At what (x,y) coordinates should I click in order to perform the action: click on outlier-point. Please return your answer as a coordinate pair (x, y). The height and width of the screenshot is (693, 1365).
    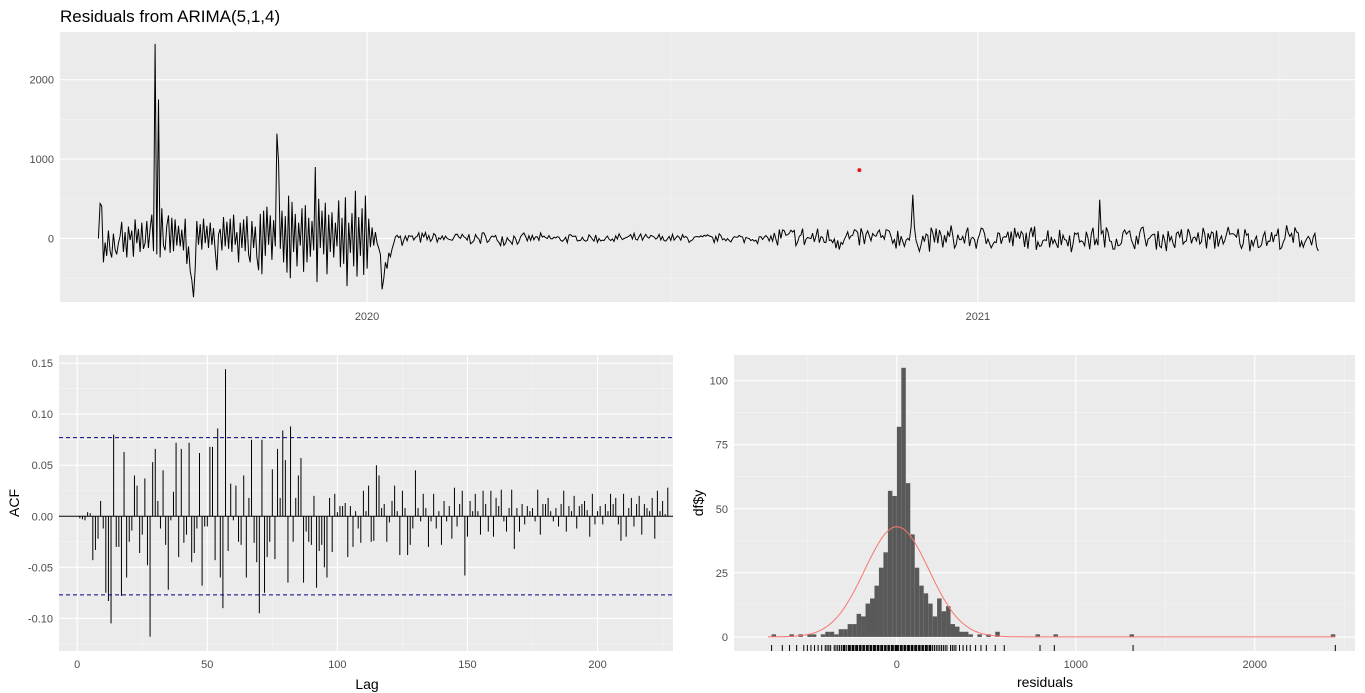
    Looking at the image, I should click on (859, 170).